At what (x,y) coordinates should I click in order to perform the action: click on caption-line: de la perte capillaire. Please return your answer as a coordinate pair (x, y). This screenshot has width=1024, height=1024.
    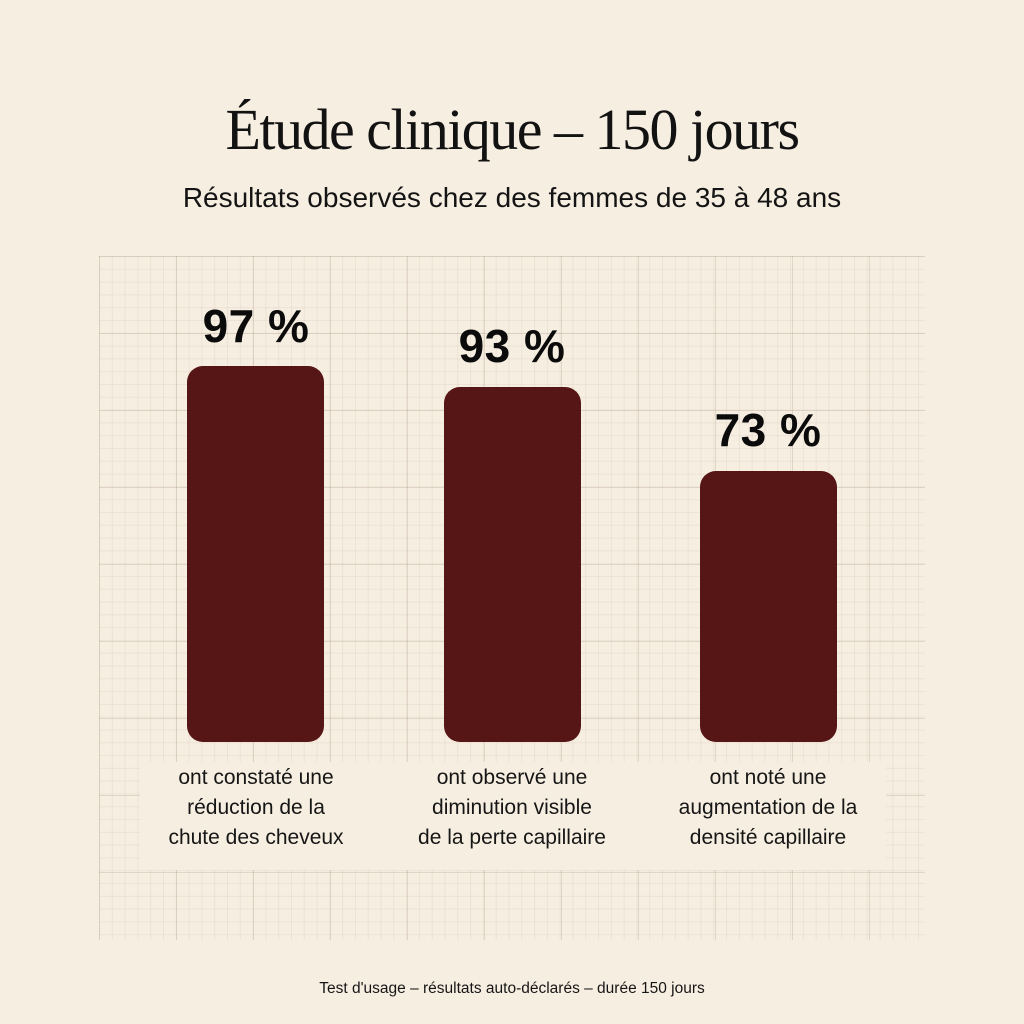
    Looking at the image, I should click on (512, 837).